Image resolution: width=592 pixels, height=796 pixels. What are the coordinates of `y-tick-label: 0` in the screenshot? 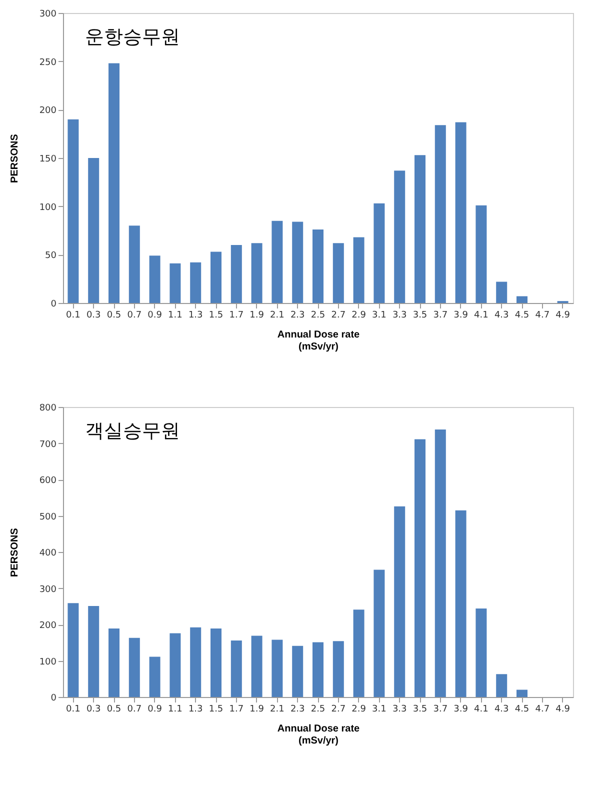 It's located at (53, 699).